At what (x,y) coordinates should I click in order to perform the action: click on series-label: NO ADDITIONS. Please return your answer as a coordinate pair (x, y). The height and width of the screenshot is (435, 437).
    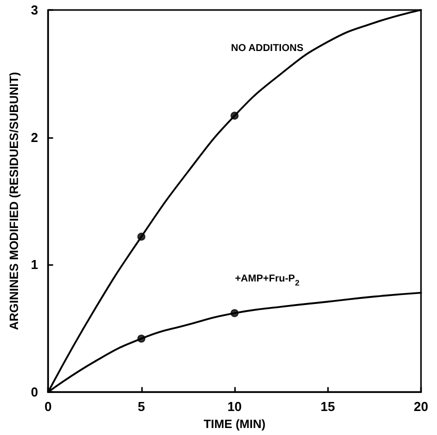
    Looking at the image, I should click on (267, 48).